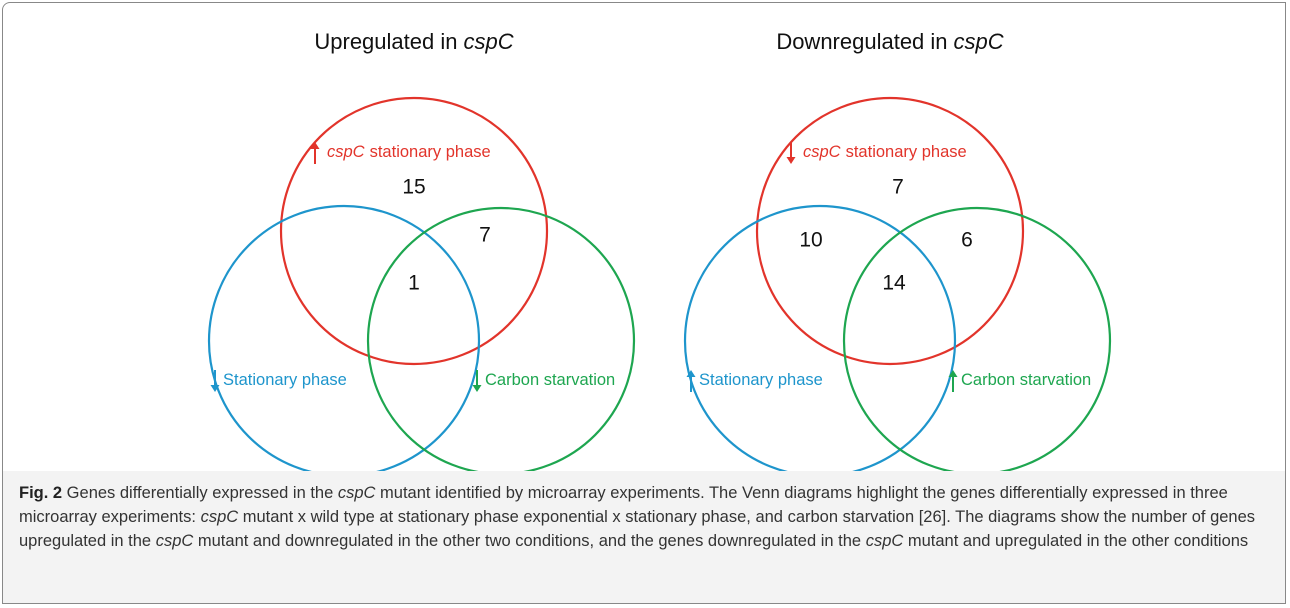  Describe the element at coordinates (41, 493) in the screenshot. I see `caption-bold: Fig. 2` at that location.